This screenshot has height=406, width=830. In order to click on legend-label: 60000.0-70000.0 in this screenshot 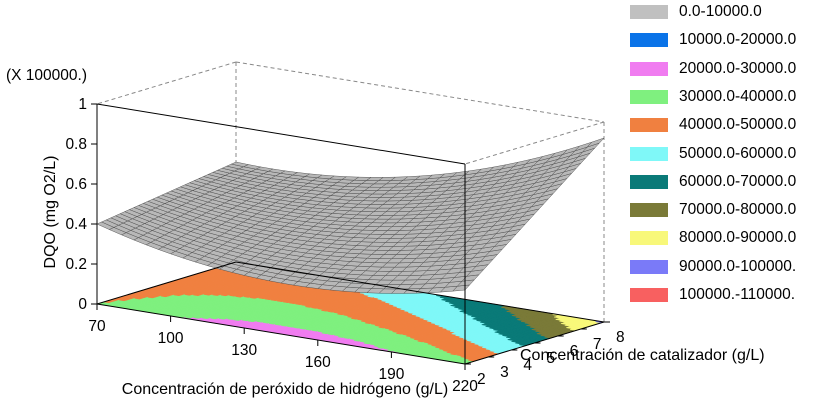, I will do `click(738, 181)`.